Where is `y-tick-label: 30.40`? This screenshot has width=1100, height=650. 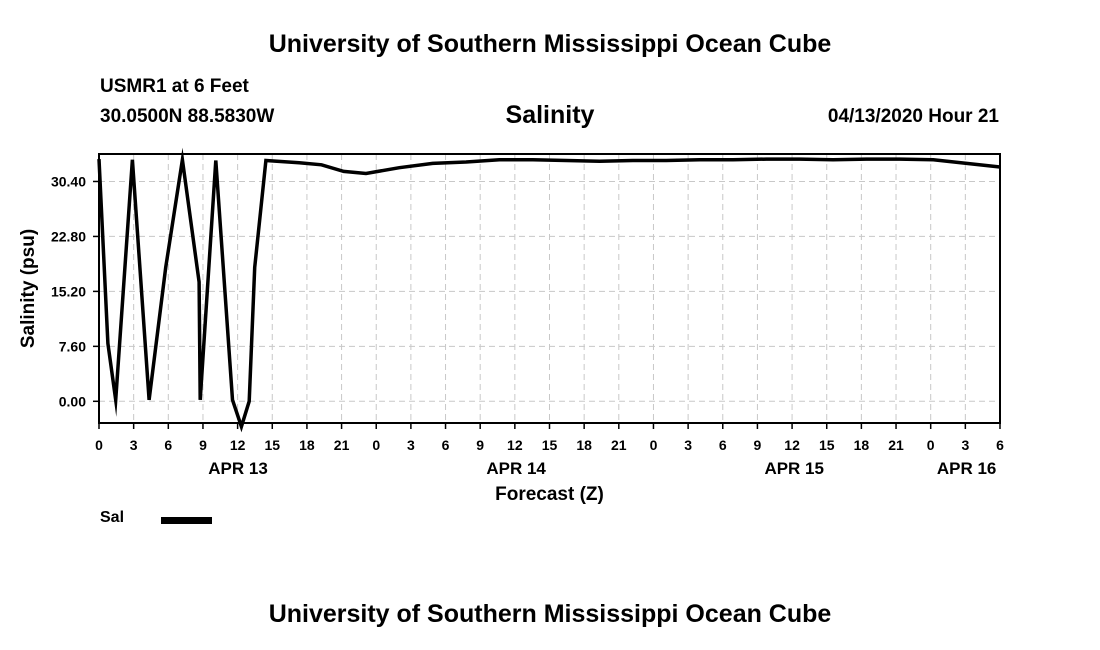 y-tick-label: 30.40 is located at coordinates (68, 181).